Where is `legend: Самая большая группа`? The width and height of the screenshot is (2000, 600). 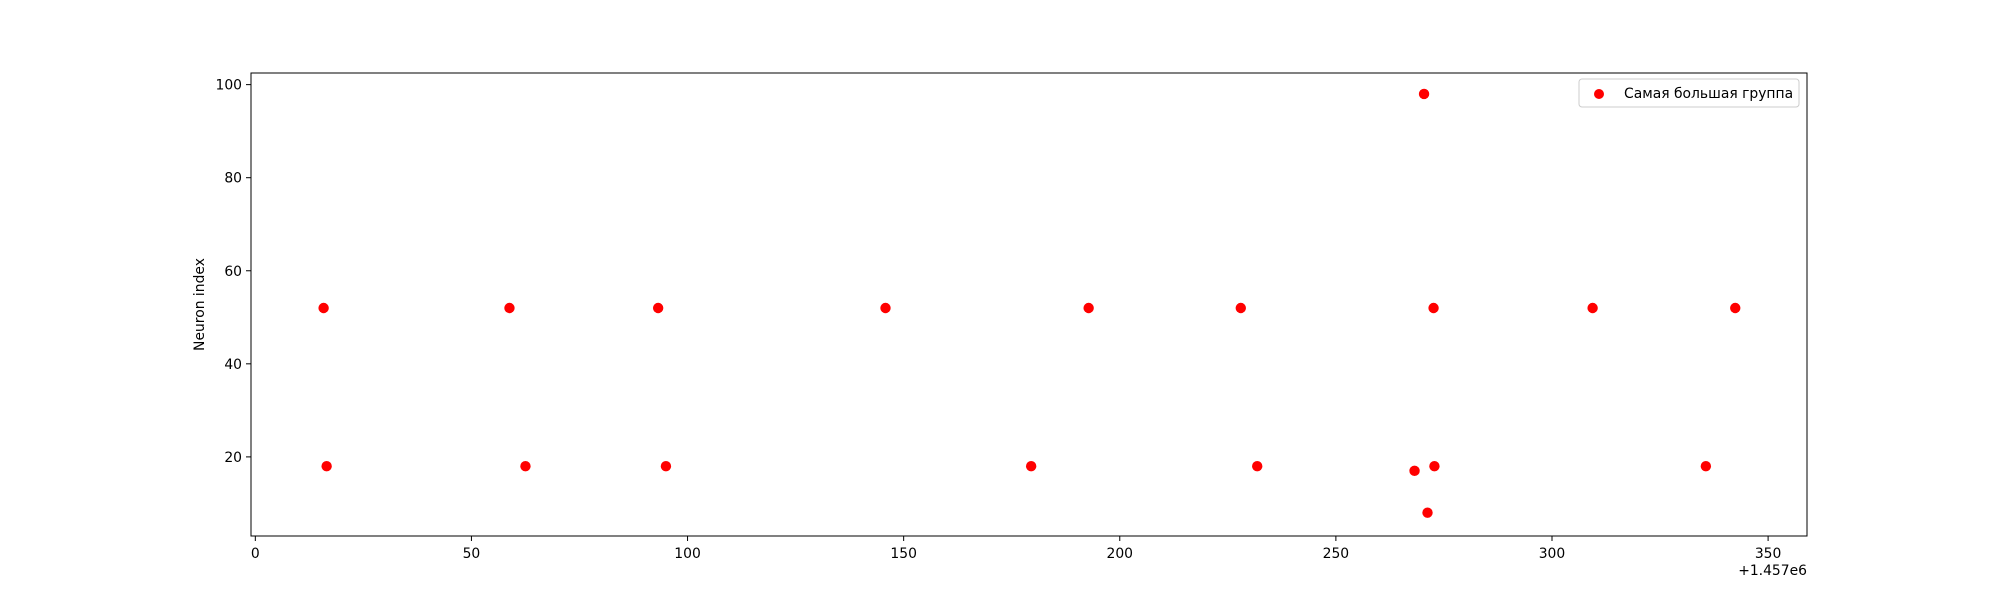 legend: Самая большая группа is located at coordinates (1689, 93).